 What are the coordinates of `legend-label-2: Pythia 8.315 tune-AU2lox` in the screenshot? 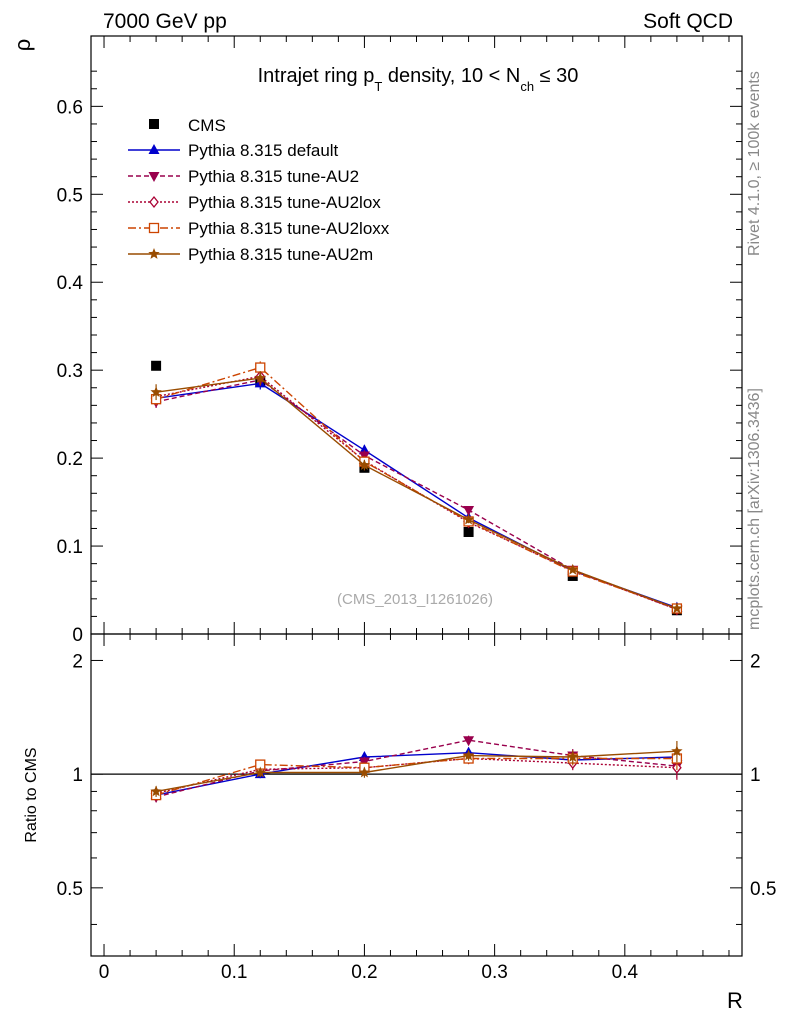 It's located at (284, 202).